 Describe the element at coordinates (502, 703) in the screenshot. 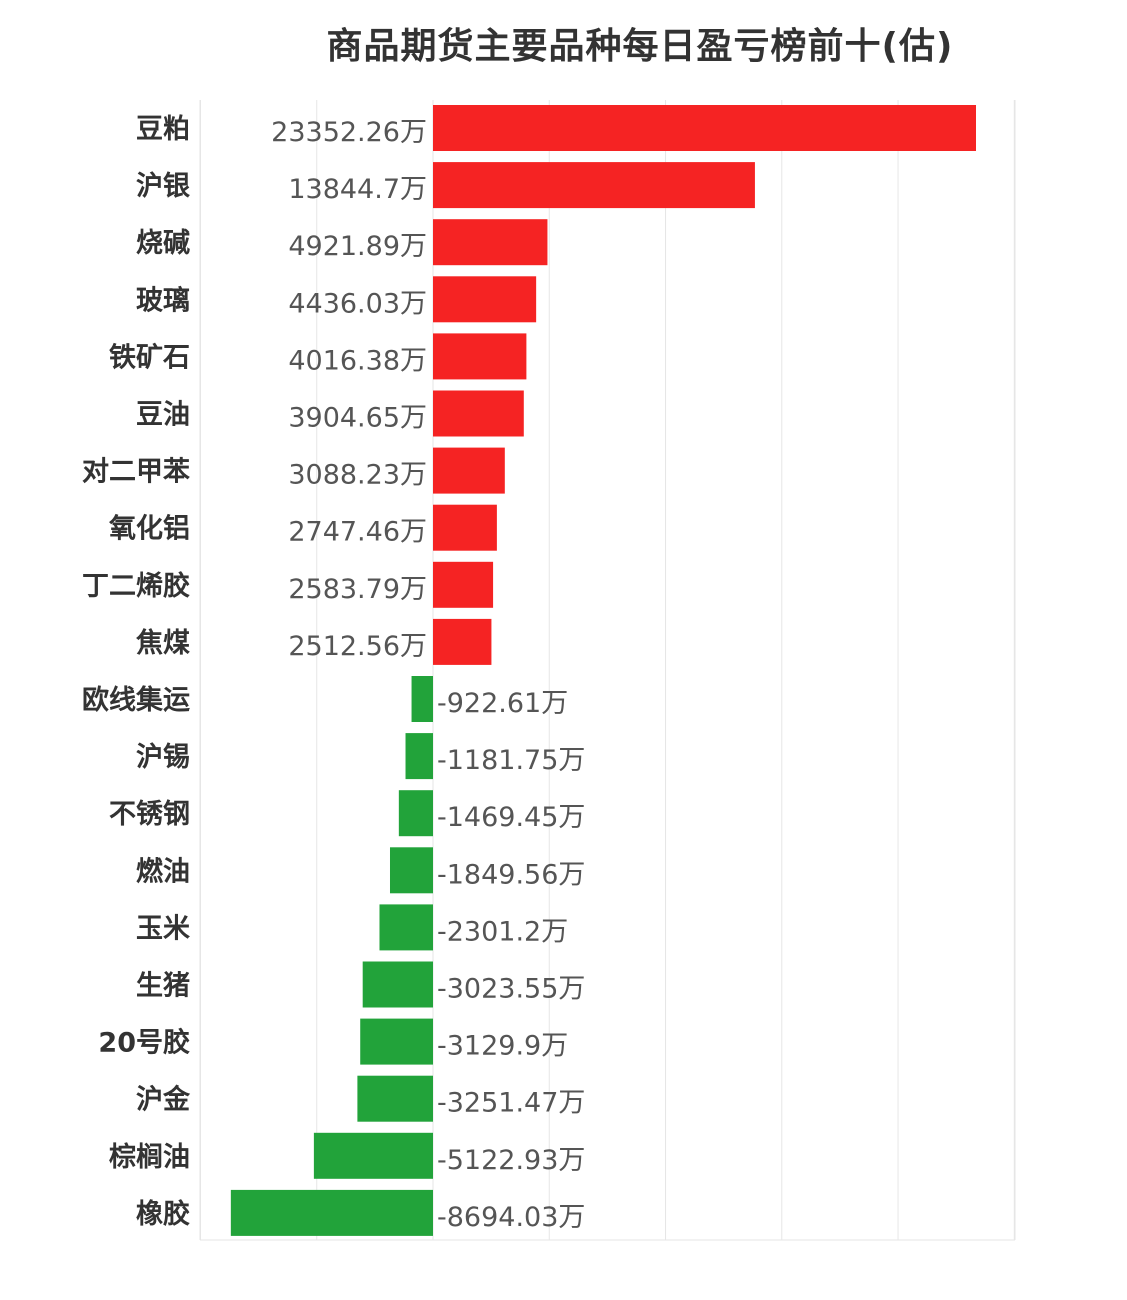

I see `value-label: -922.61万` at that location.